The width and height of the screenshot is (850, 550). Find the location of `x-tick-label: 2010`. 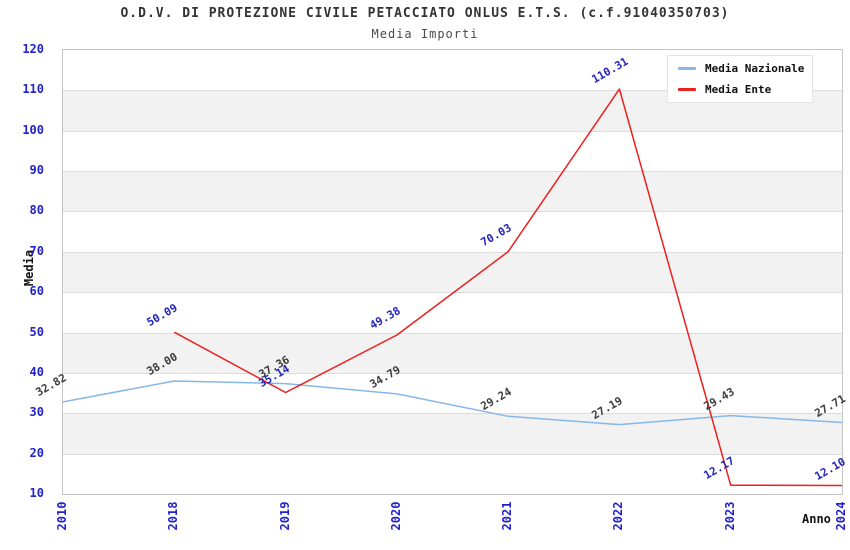

x-tick-label: 2010 is located at coordinates (62, 516).